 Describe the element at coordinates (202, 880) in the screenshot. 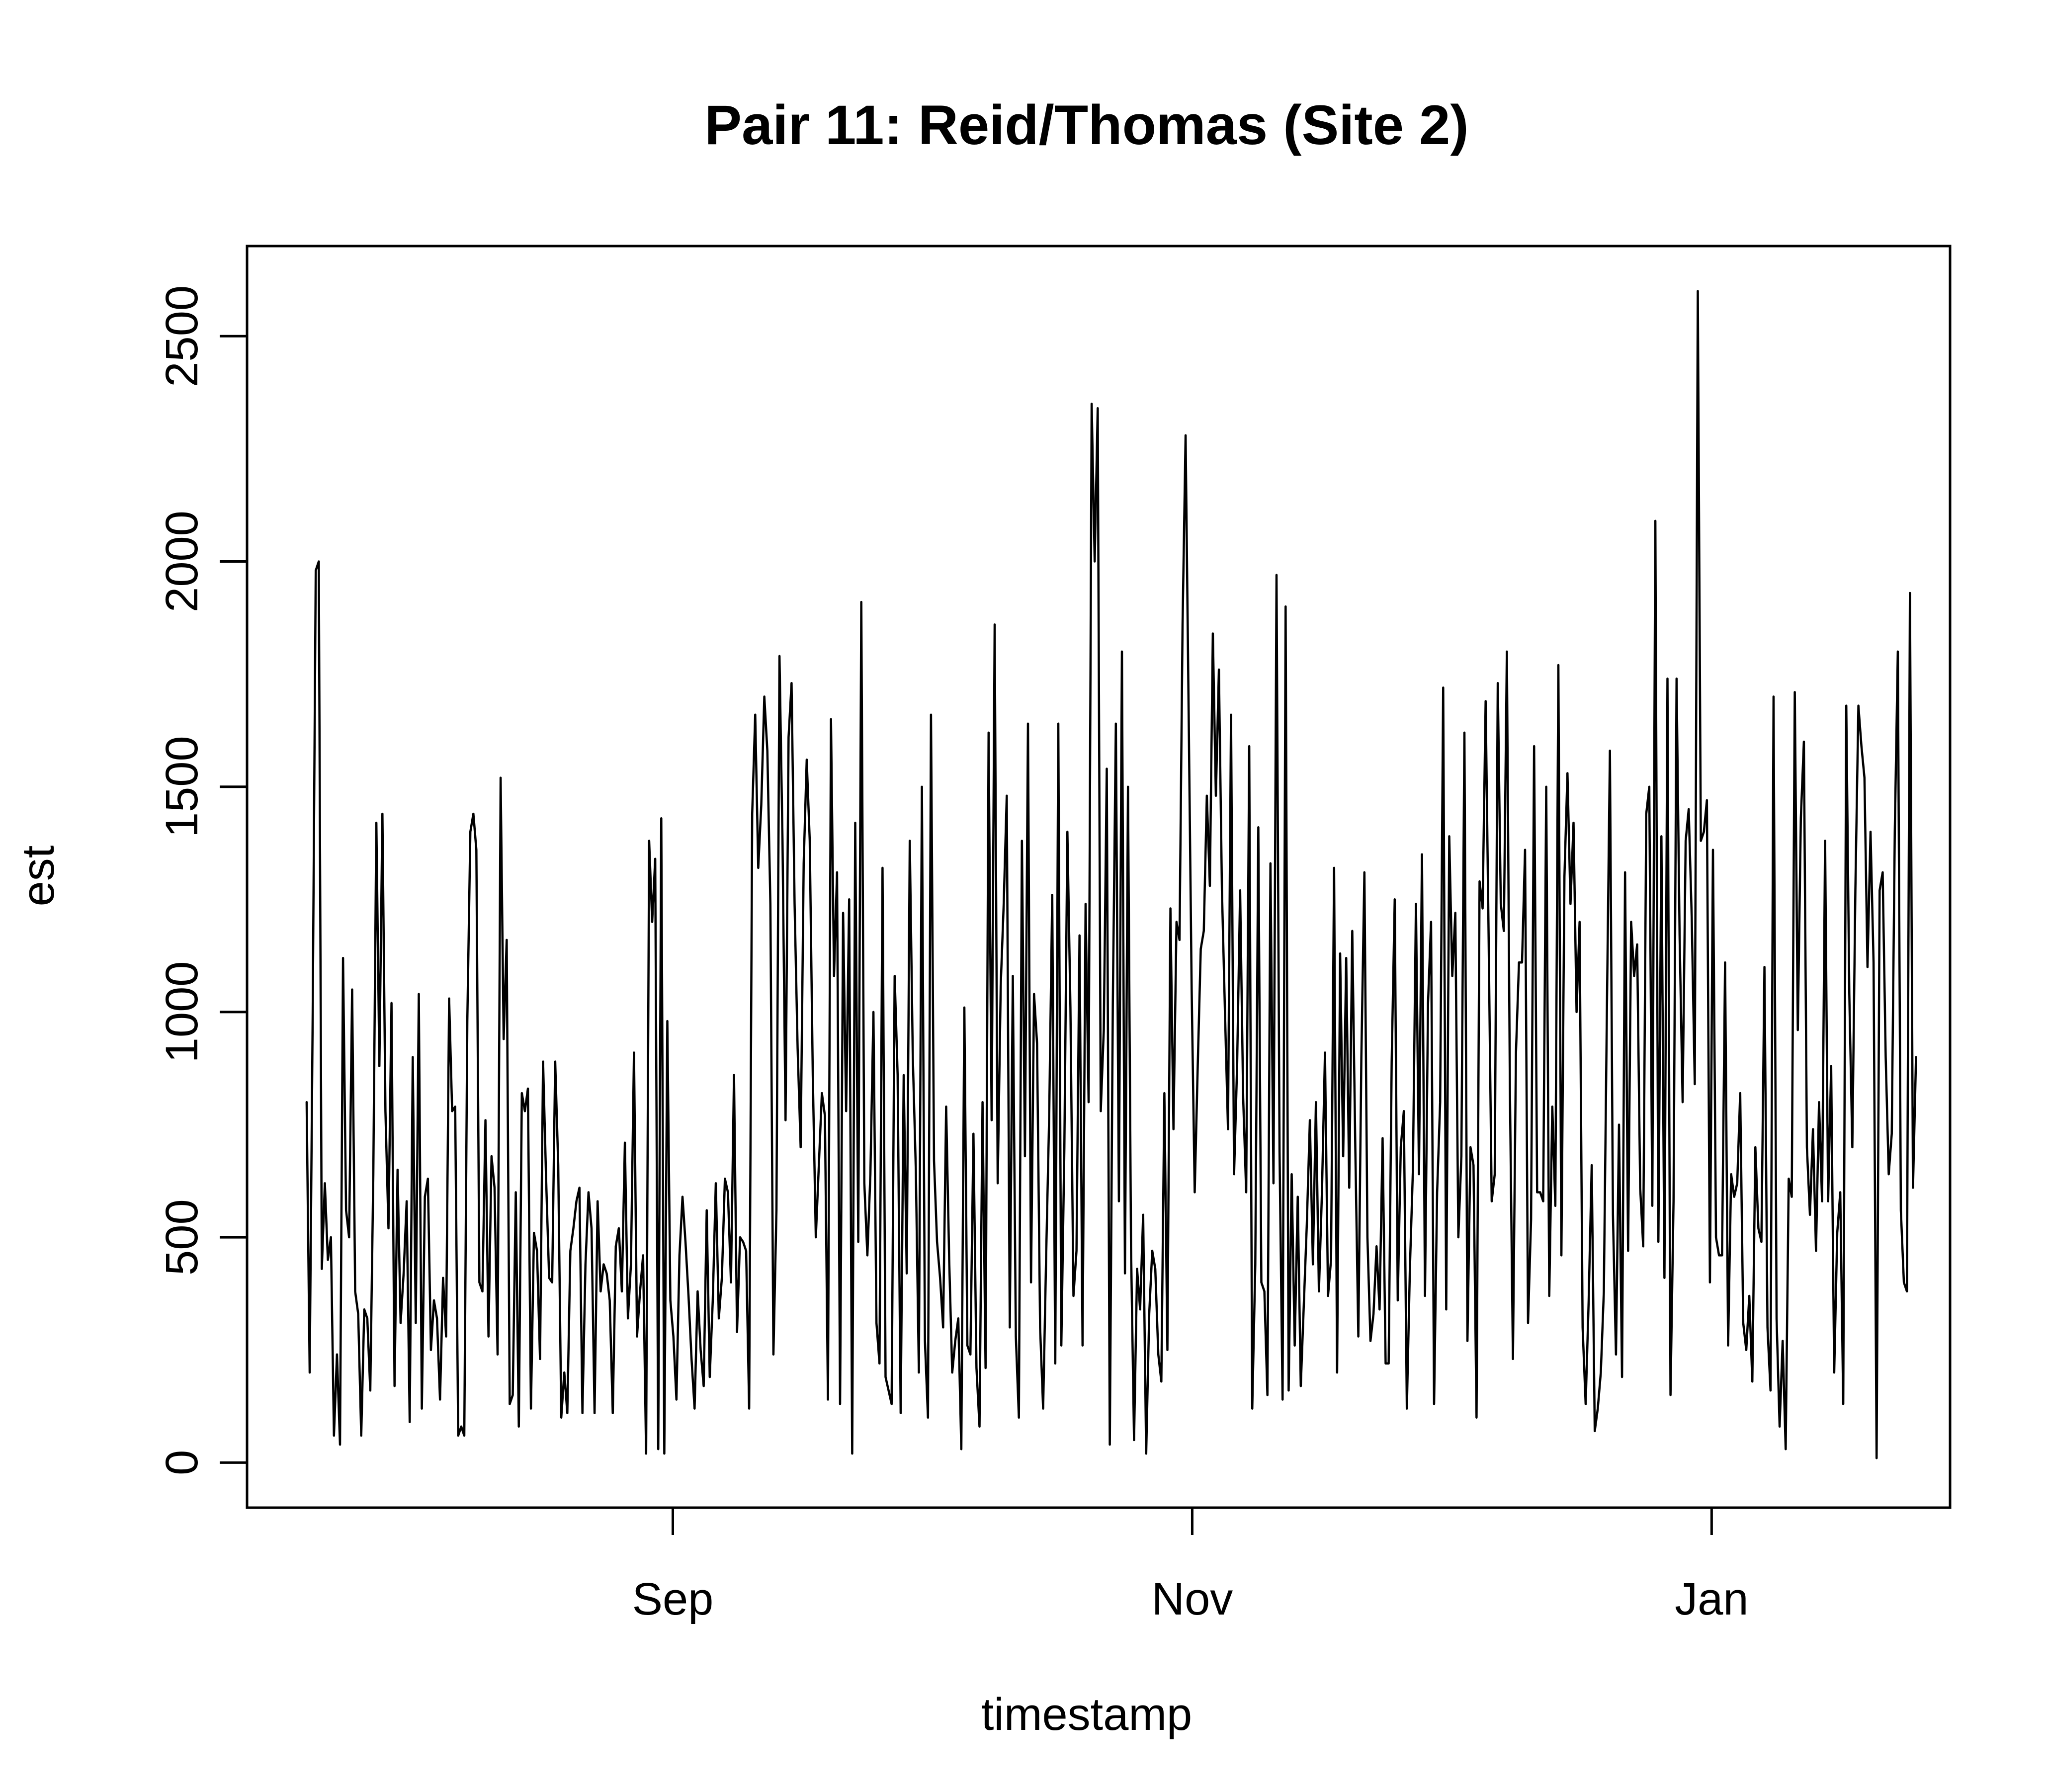

I see `y-axis: 0 500 1000 1500 2000 2500` at that location.